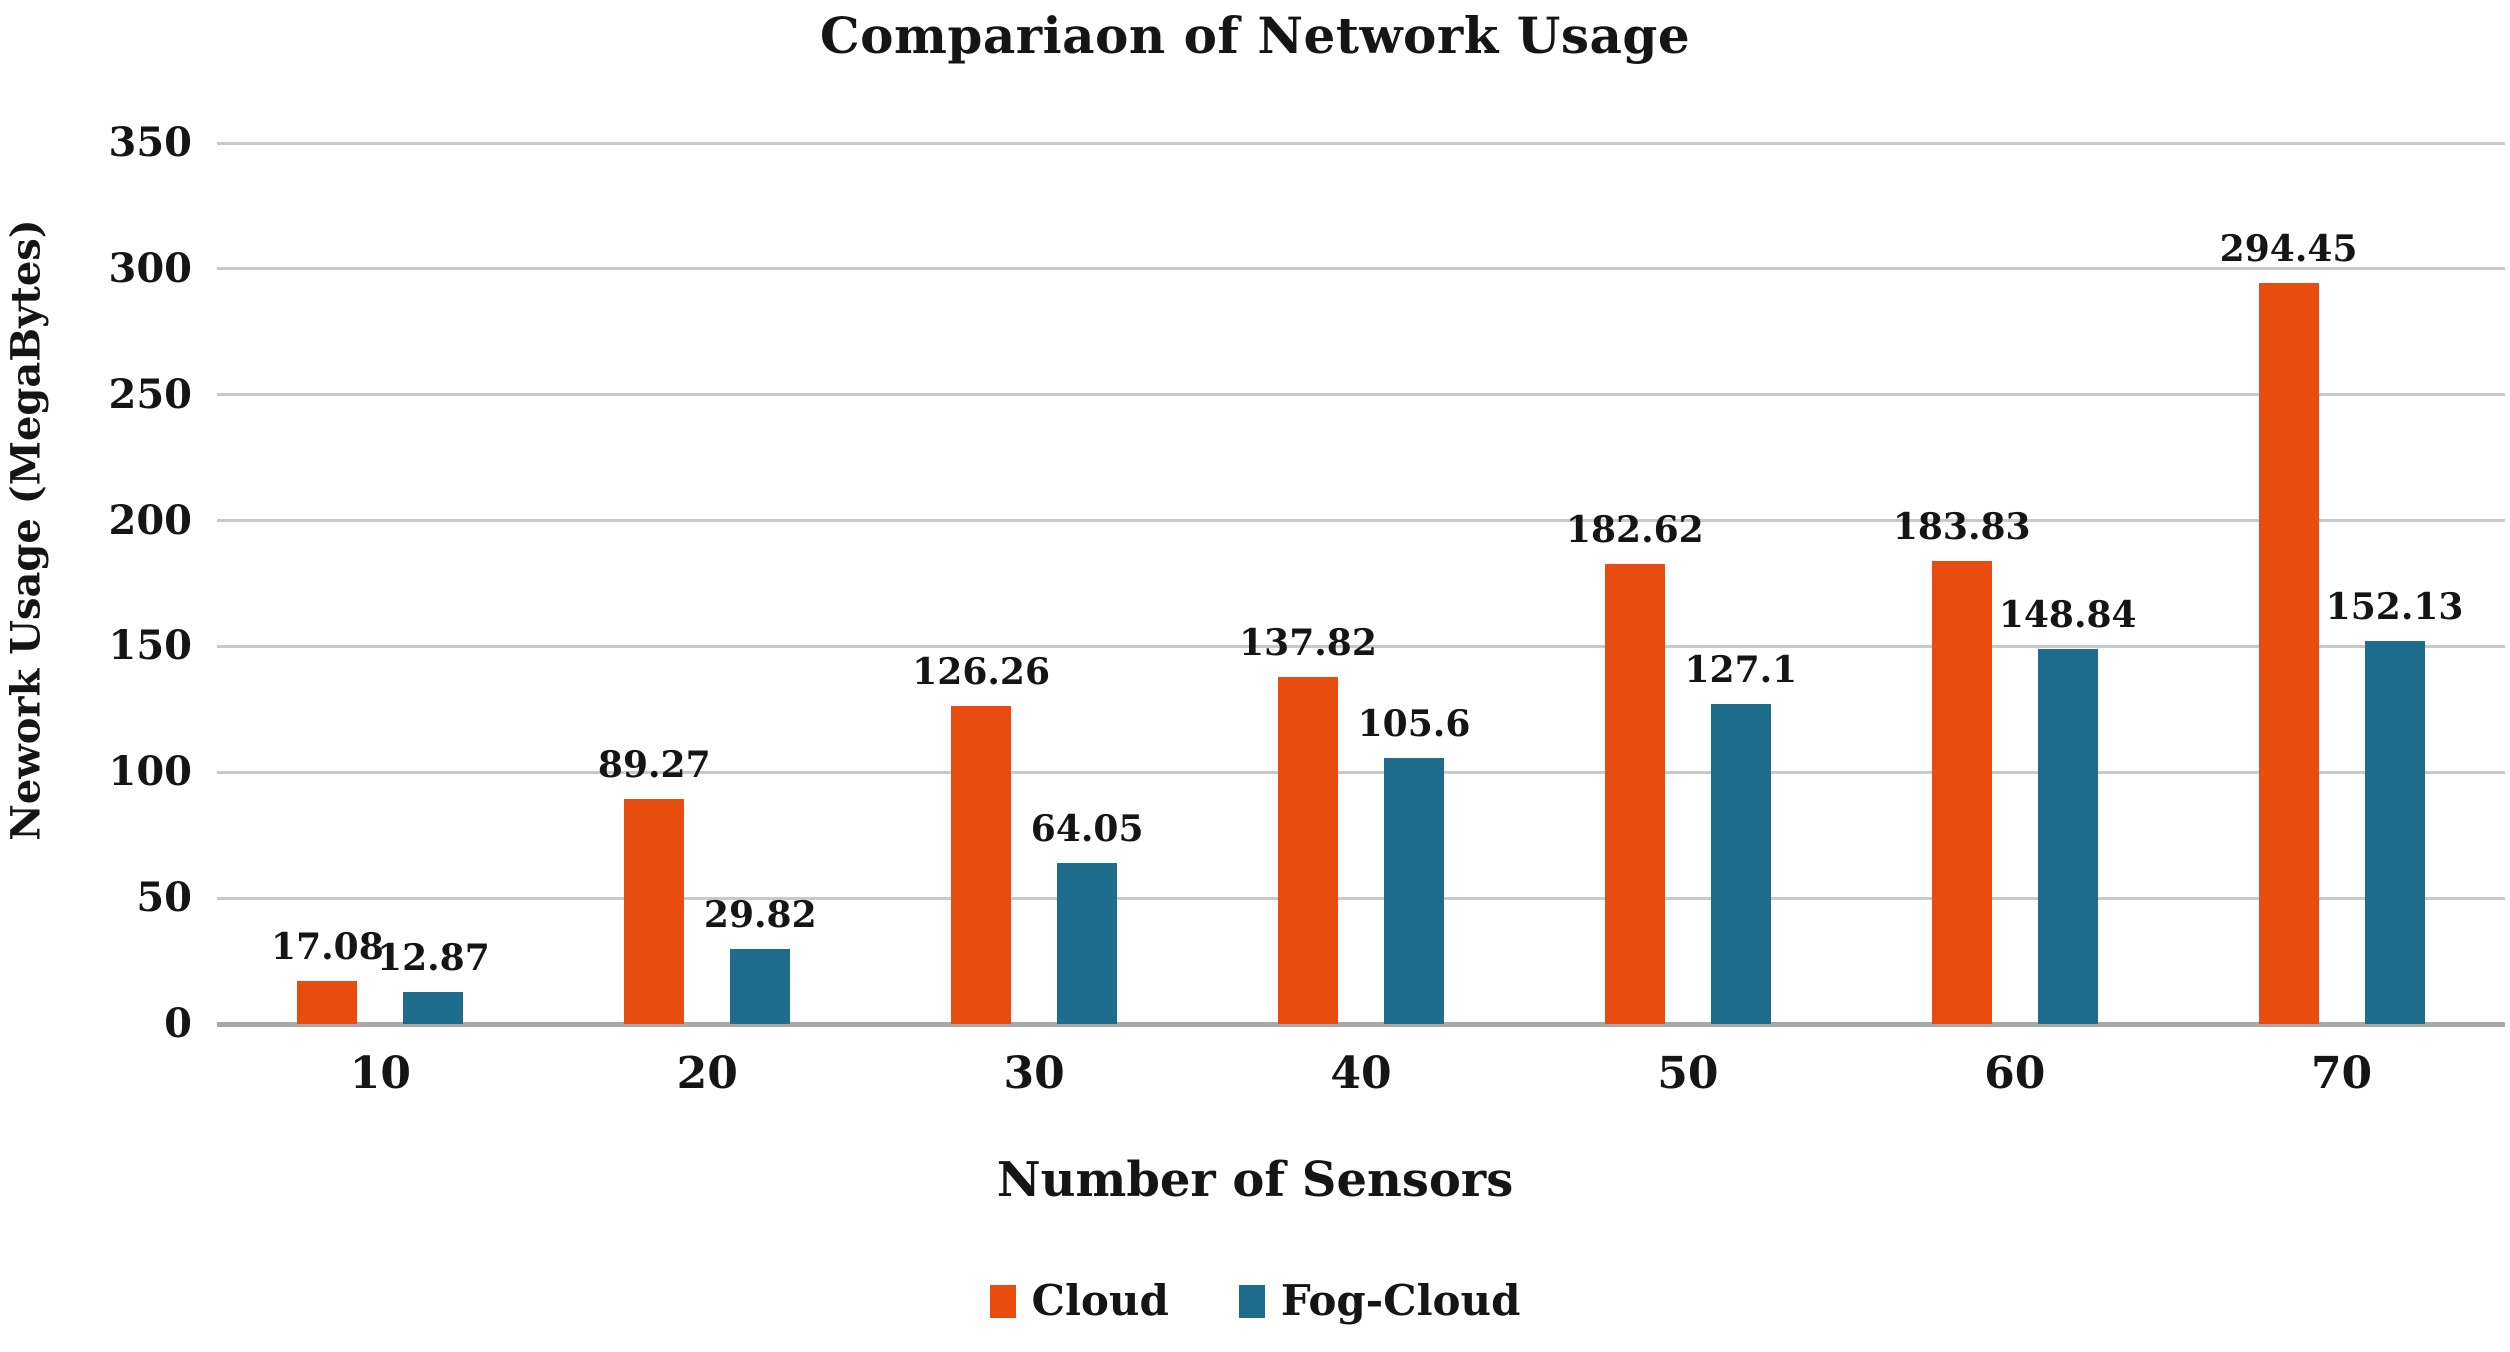  I want to click on x-tick-label: 70, so click(2341, 1073).